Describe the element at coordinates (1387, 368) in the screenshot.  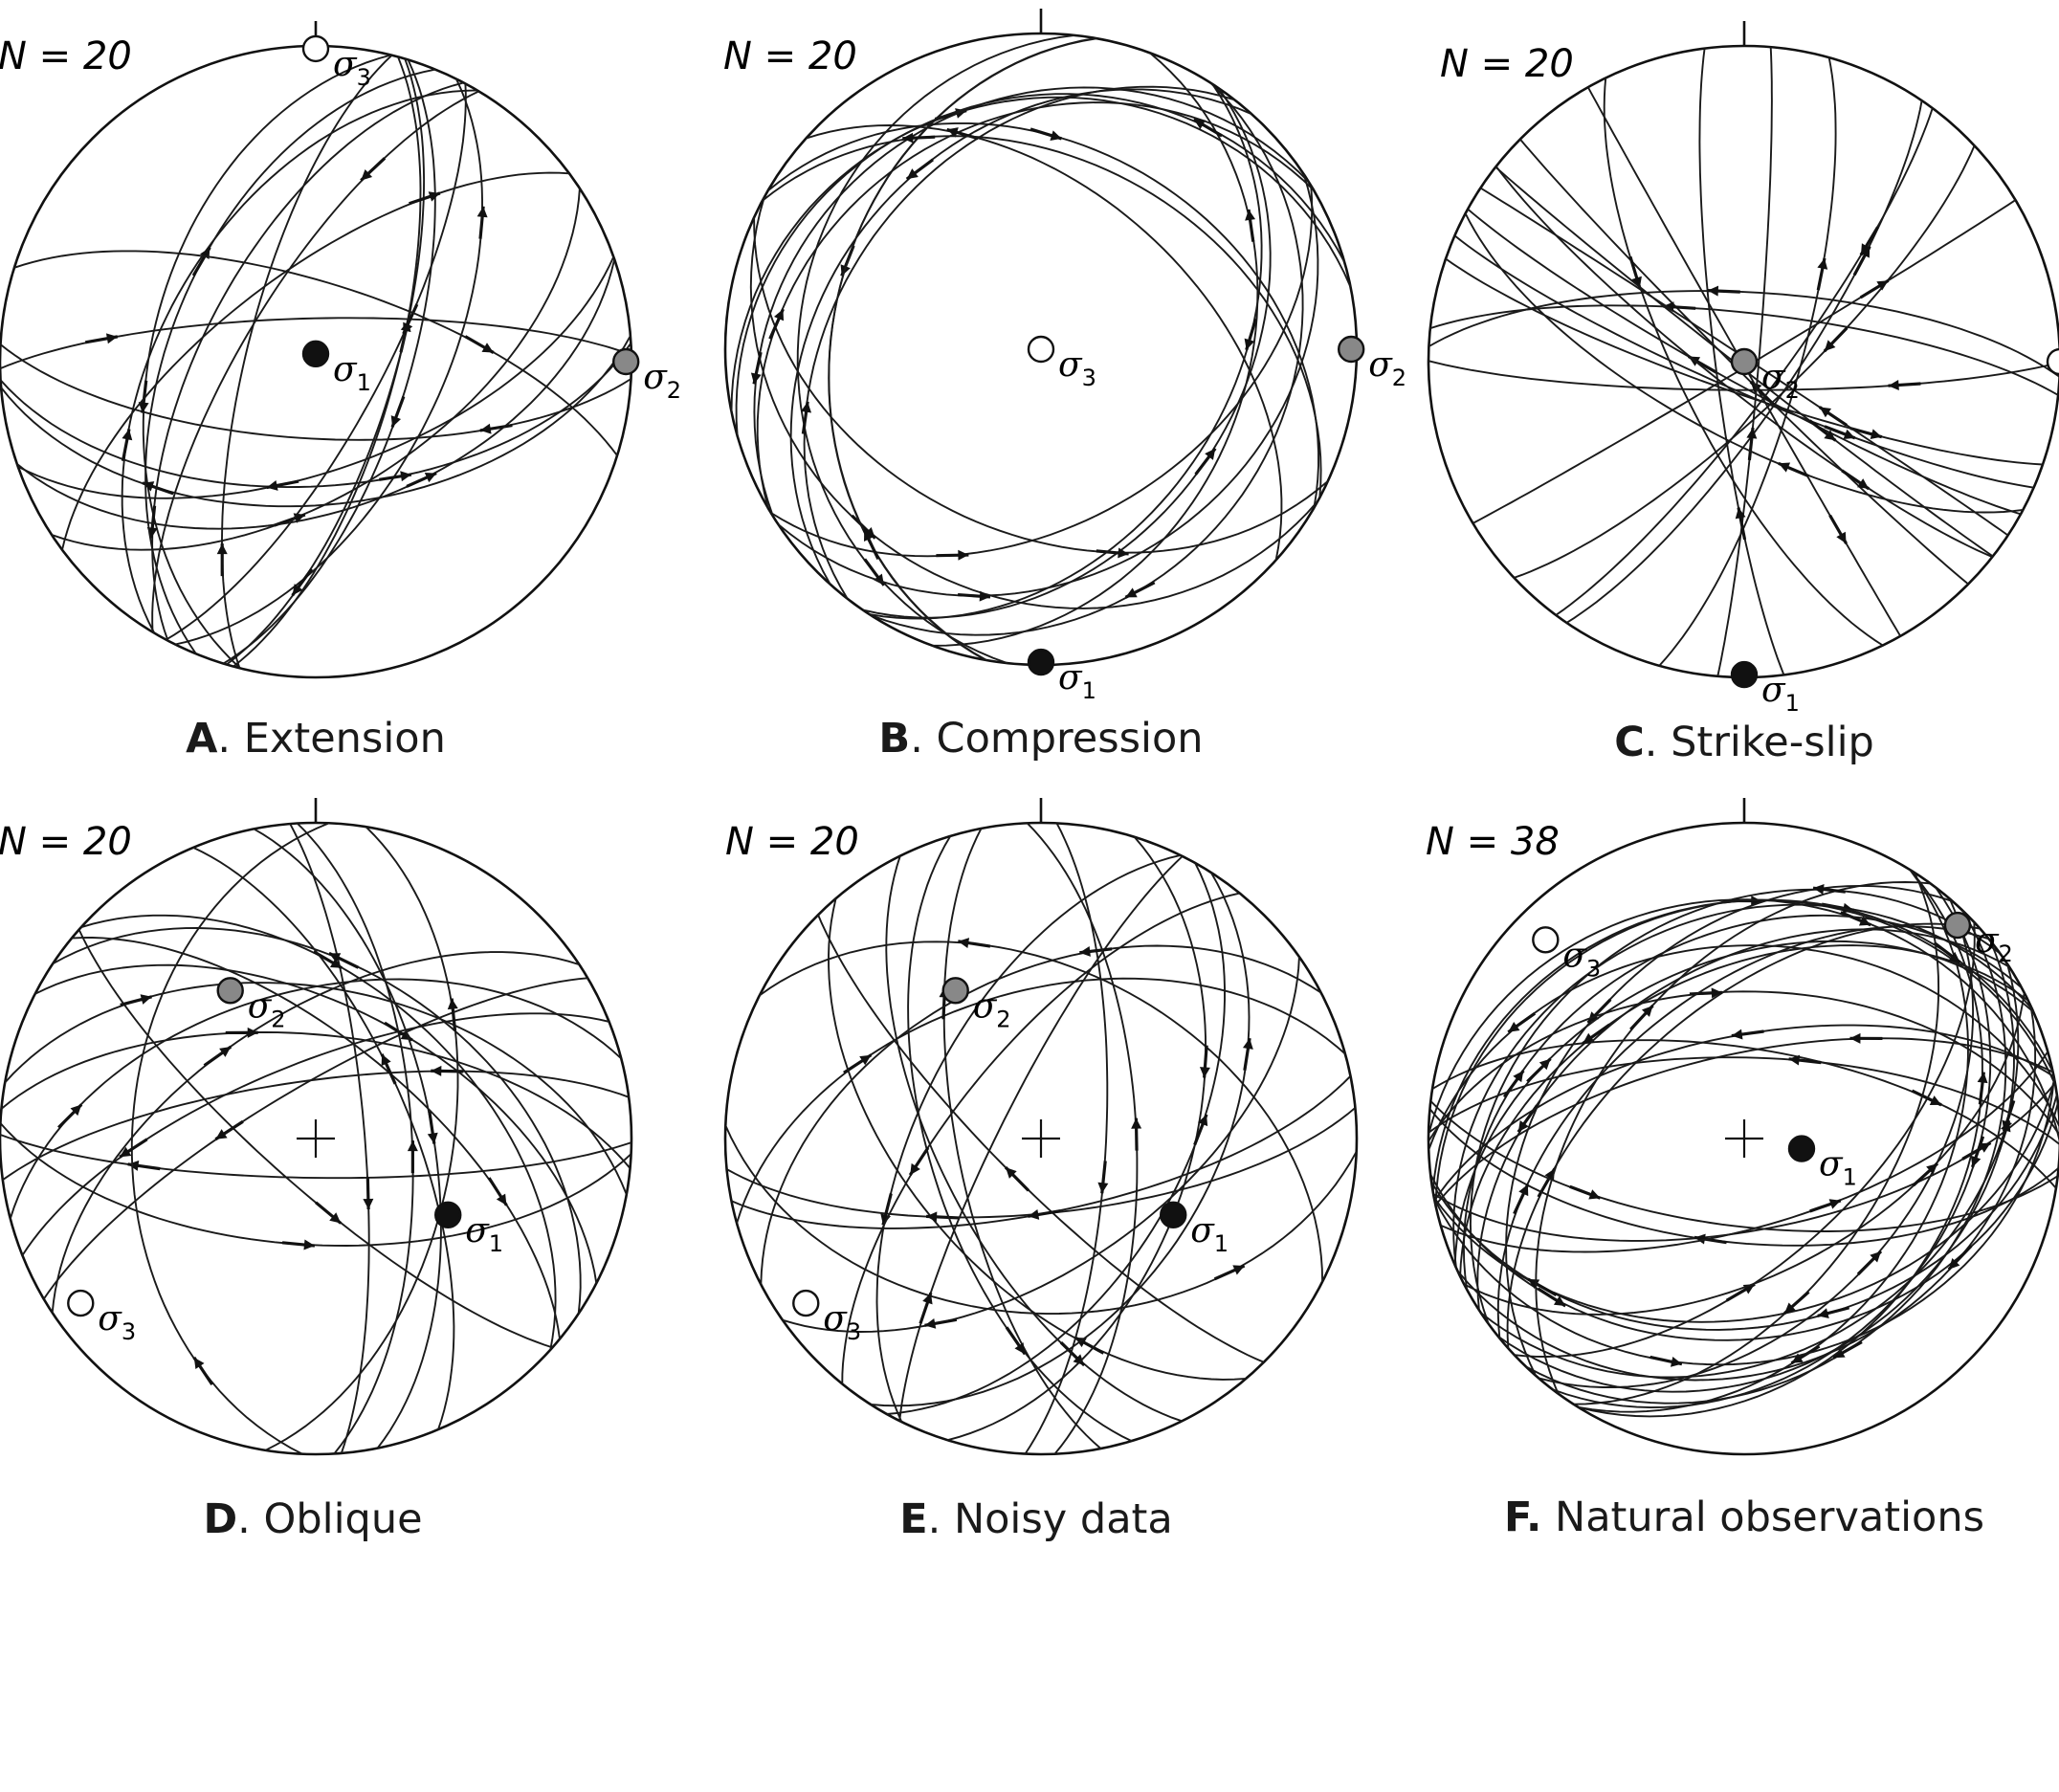
I see `sigma-2-label: σ2` at that location.